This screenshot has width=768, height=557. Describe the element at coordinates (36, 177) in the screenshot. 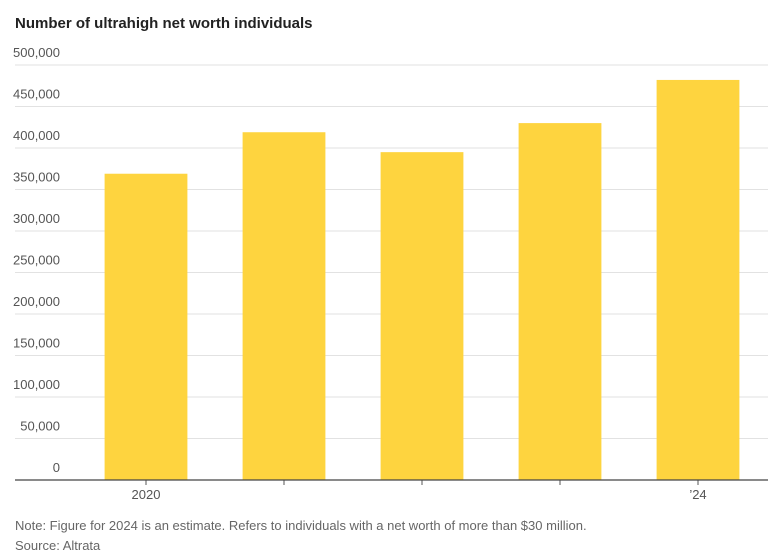

I see `y-tick-label: 350,000` at that location.